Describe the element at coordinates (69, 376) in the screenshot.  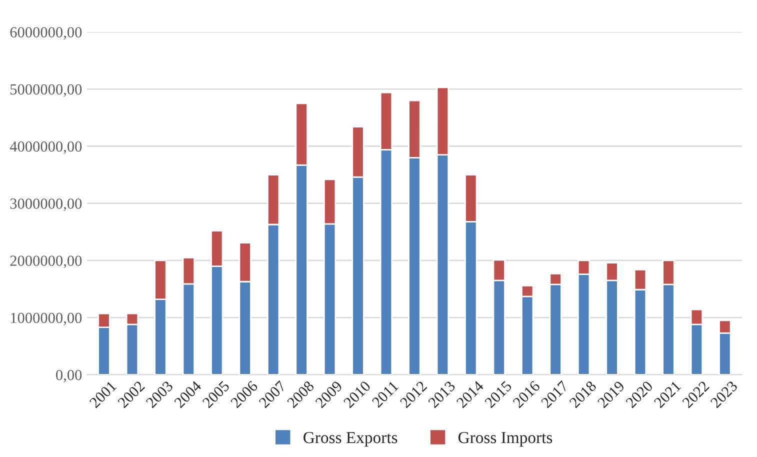
I see `y-tick-label: 0,00` at that location.